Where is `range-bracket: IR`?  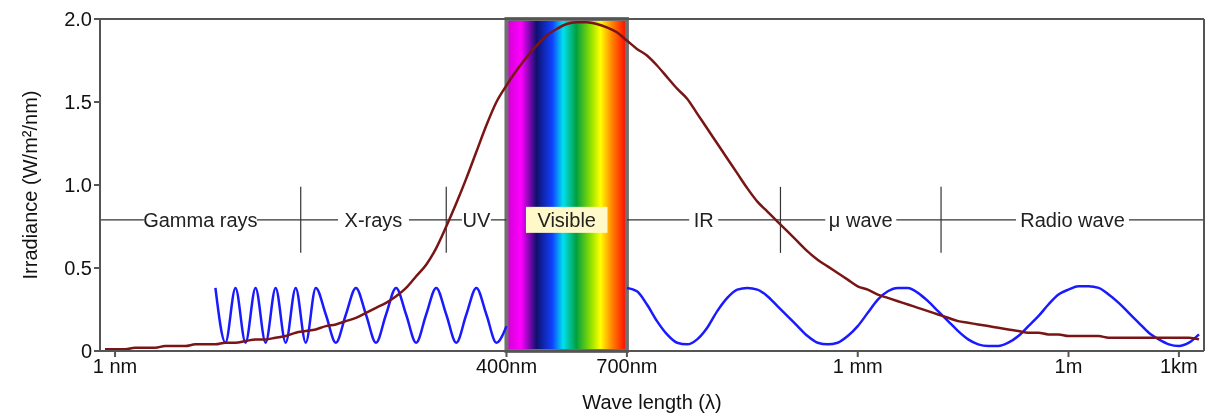
range-bracket: IR is located at coordinates (704, 219).